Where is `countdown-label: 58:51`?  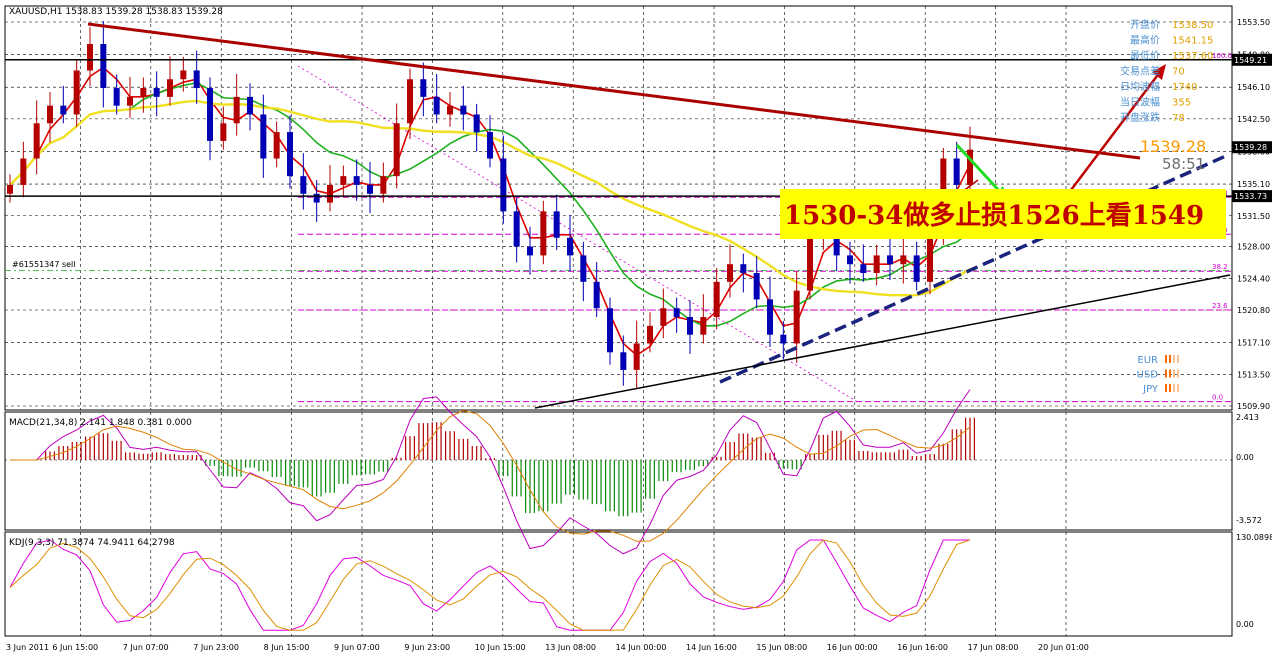
countdown-label: 58:51 is located at coordinates (1183, 164).